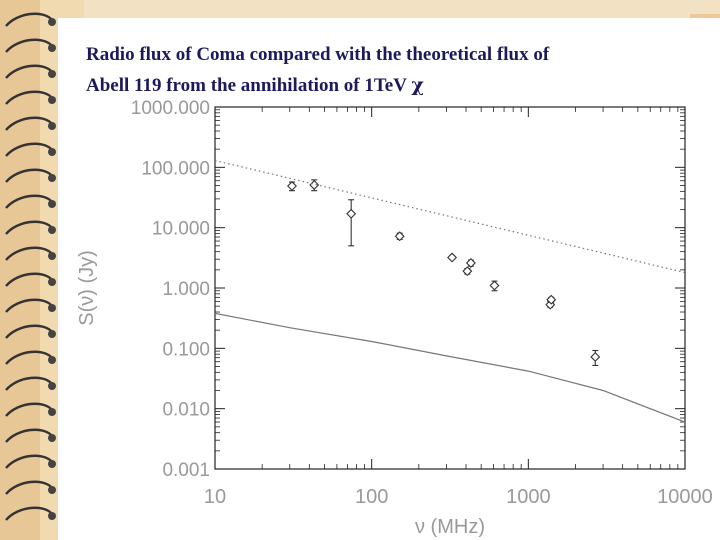  What do you see at coordinates (371, 497) in the screenshot?
I see `x-tick-label: 100` at bounding box center [371, 497].